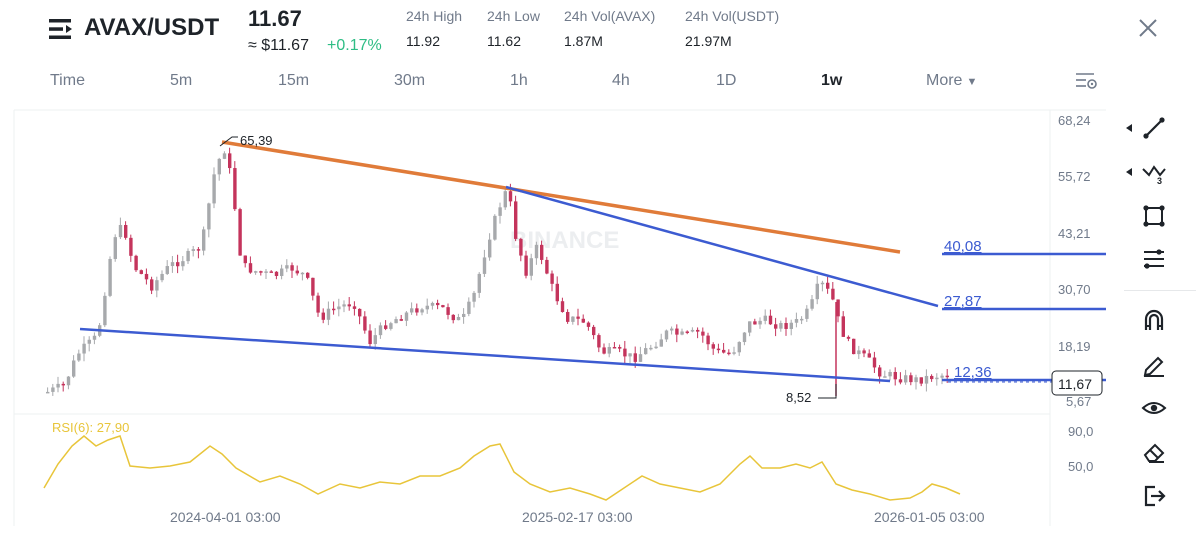 The height and width of the screenshot is (540, 1200). I want to click on trend-line-tool, so click(1150, 128).